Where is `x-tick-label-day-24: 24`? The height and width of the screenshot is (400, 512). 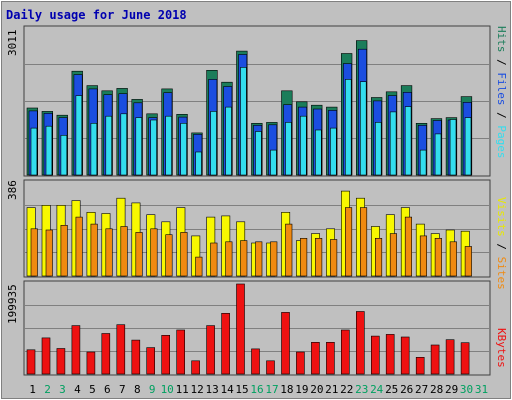
x-tick-label-day-24: 24 is located at coordinates (377, 389).